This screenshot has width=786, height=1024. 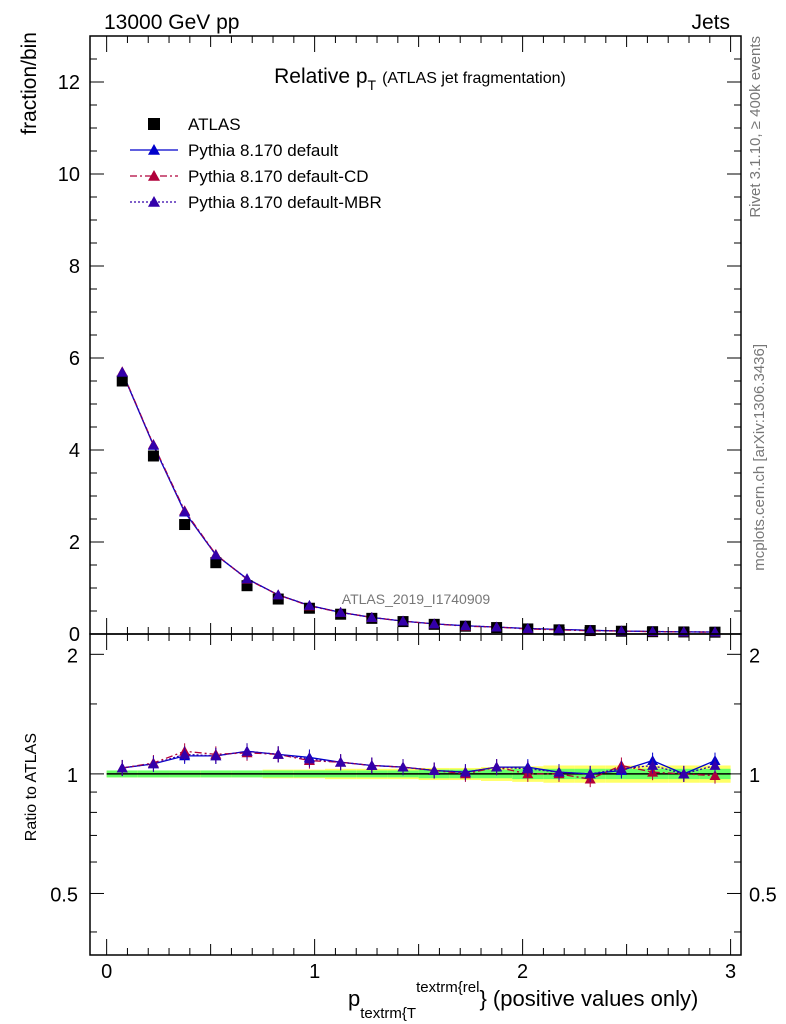 What do you see at coordinates (74, 635) in the screenshot?
I see `y-tick-label: 0` at bounding box center [74, 635].